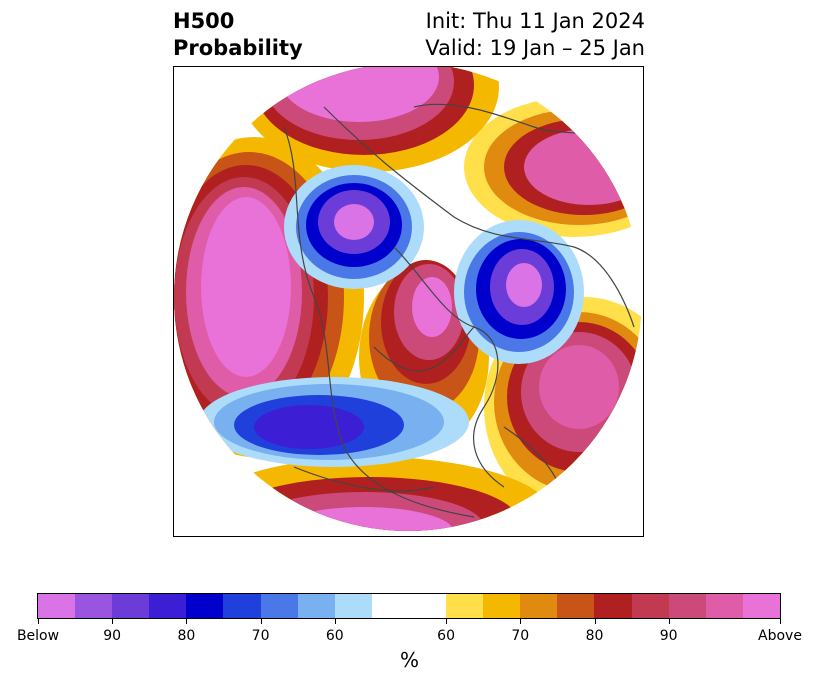 This screenshot has width=819, height=686. Describe the element at coordinates (38, 636) in the screenshot. I see `colorbar-tick-label: Below` at that location.